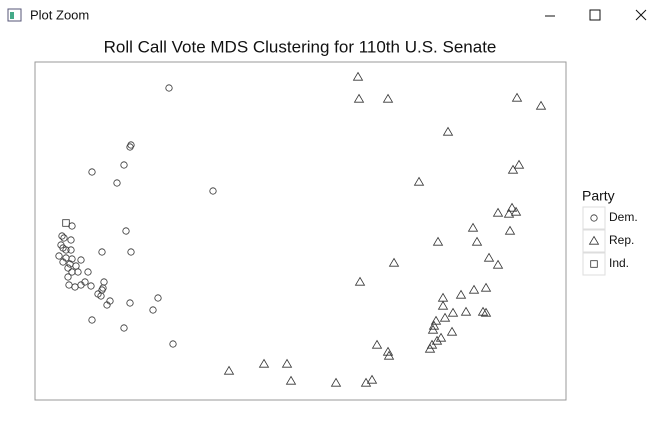 The height and width of the screenshot is (436, 665). What do you see at coordinates (623, 217) in the screenshot?
I see `legend-label: Dem.` at bounding box center [623, 217].